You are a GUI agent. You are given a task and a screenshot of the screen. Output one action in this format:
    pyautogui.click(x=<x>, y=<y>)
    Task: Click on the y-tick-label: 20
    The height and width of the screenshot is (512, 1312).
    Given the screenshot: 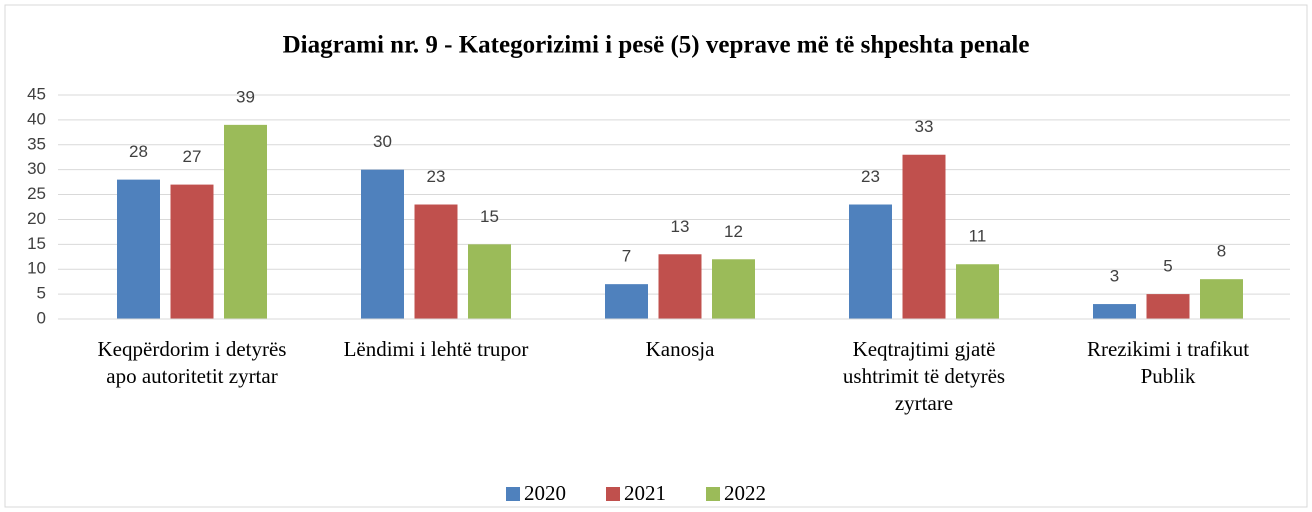 What is the action you would take?
    pyautogui.click(x=36, y=218)
    